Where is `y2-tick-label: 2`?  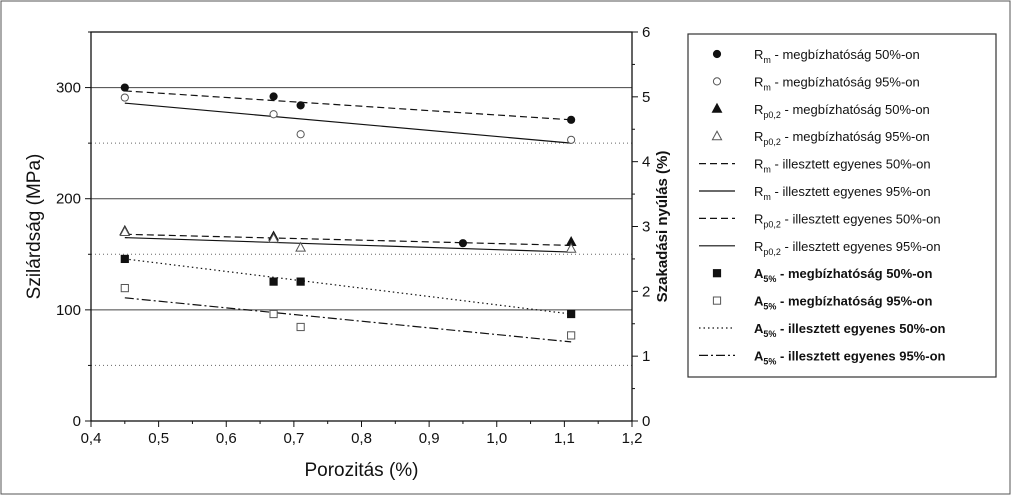 y2-tick-label: 2 is located at coordinates (646, 291).